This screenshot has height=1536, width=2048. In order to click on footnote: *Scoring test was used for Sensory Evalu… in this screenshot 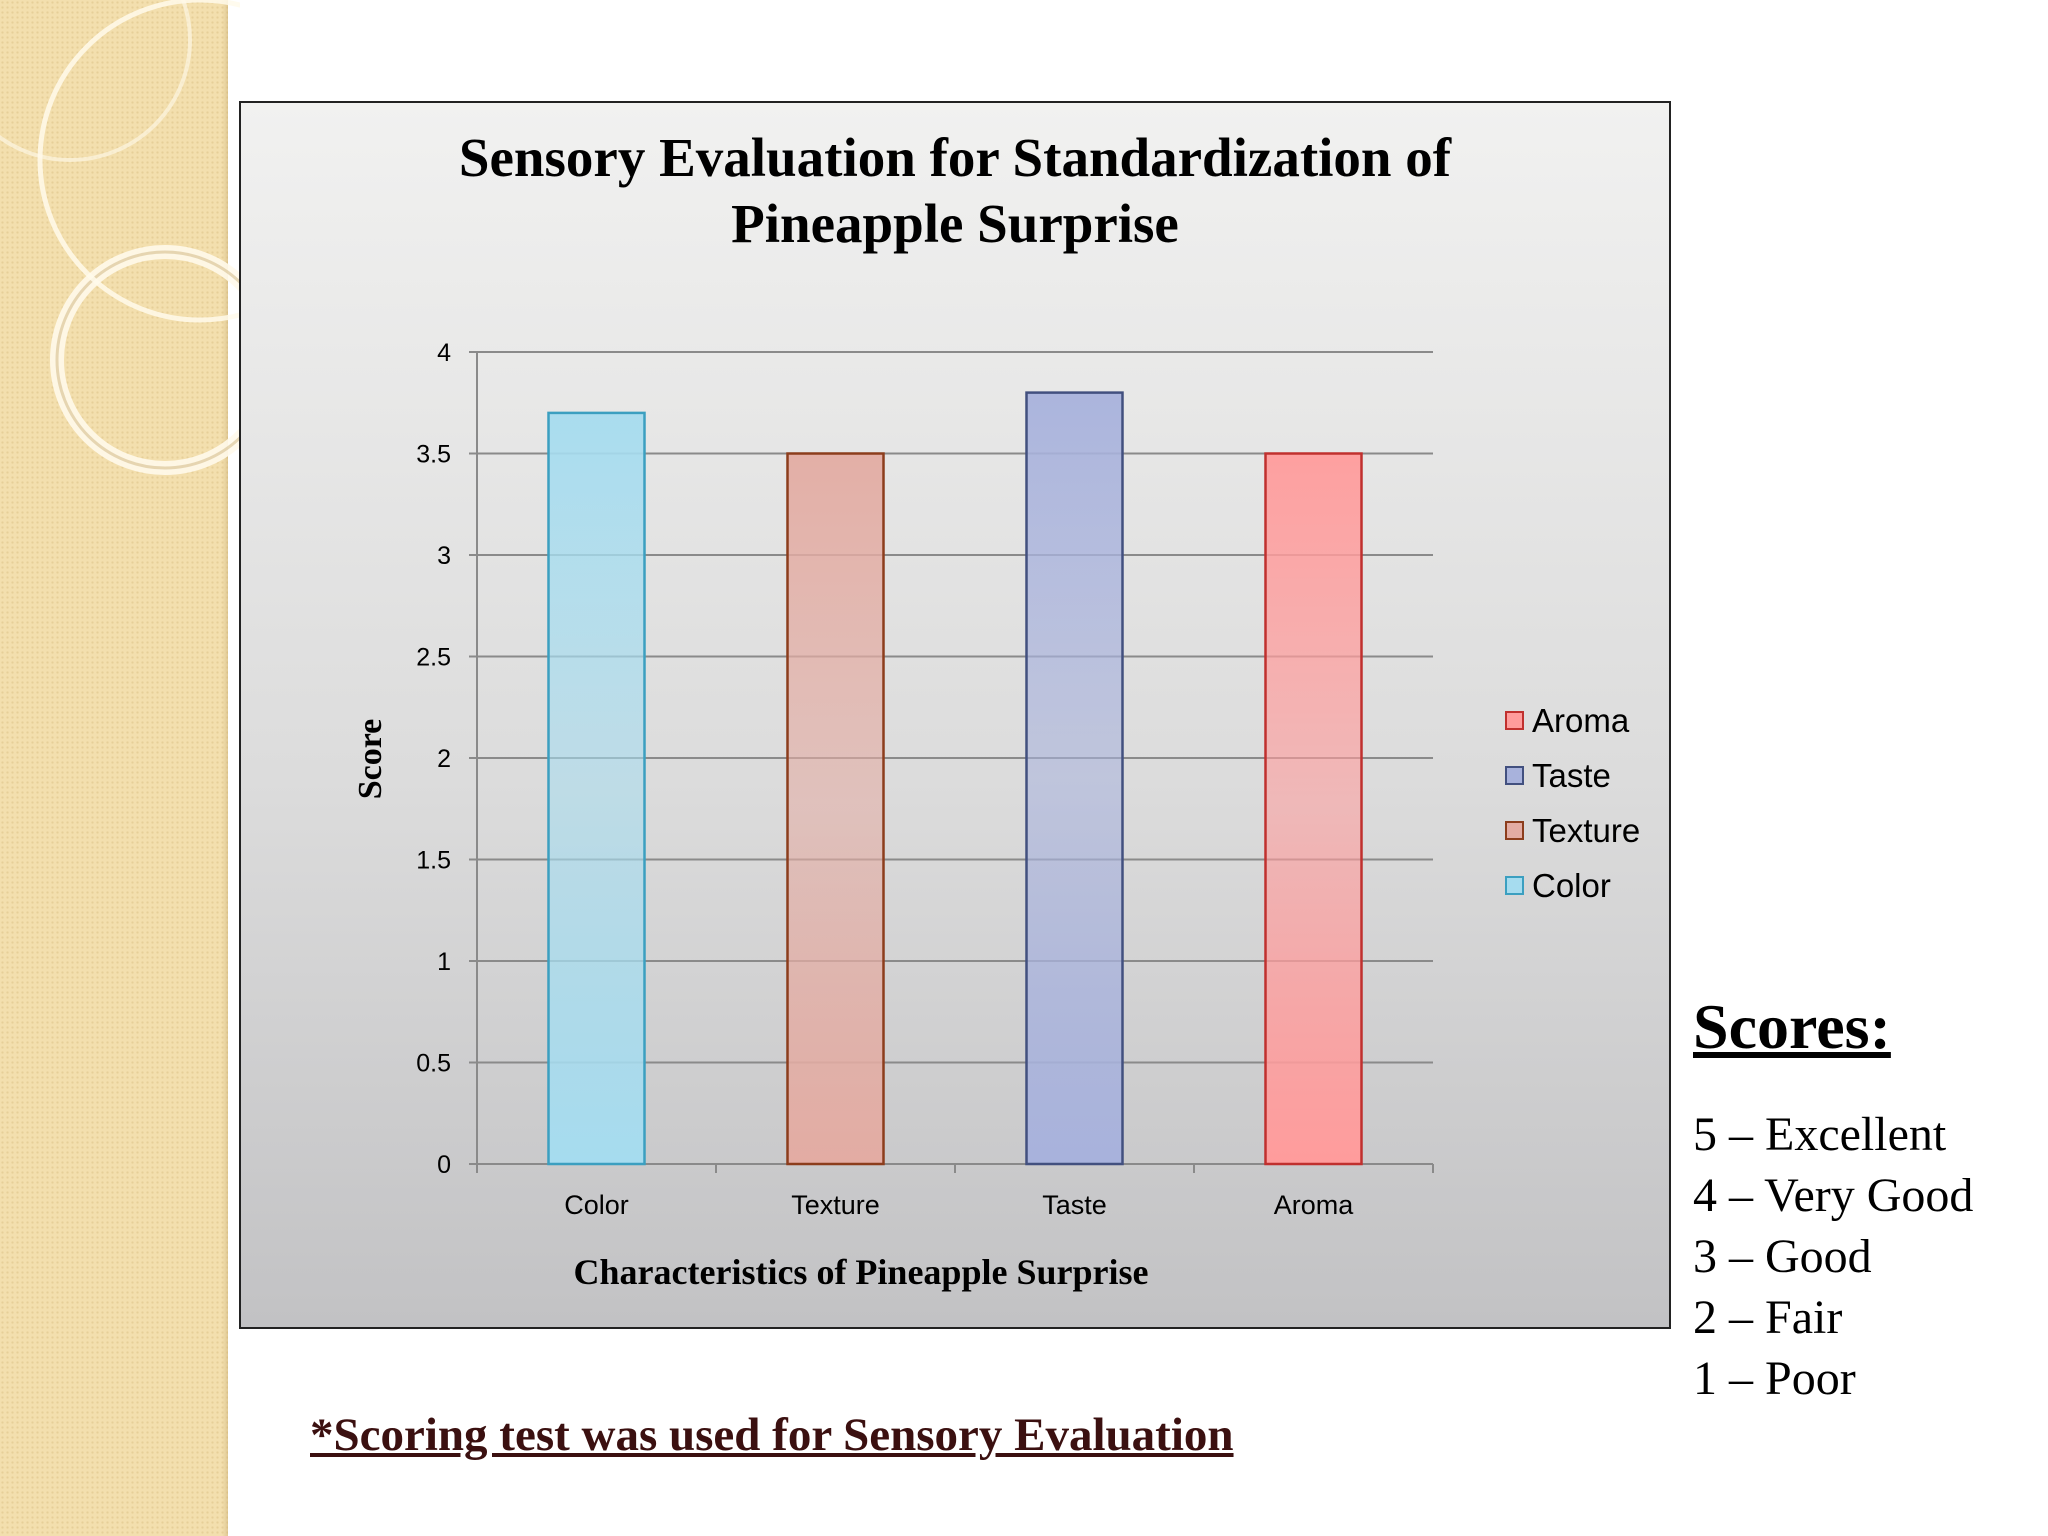, I will do `click(772, 1435)`.